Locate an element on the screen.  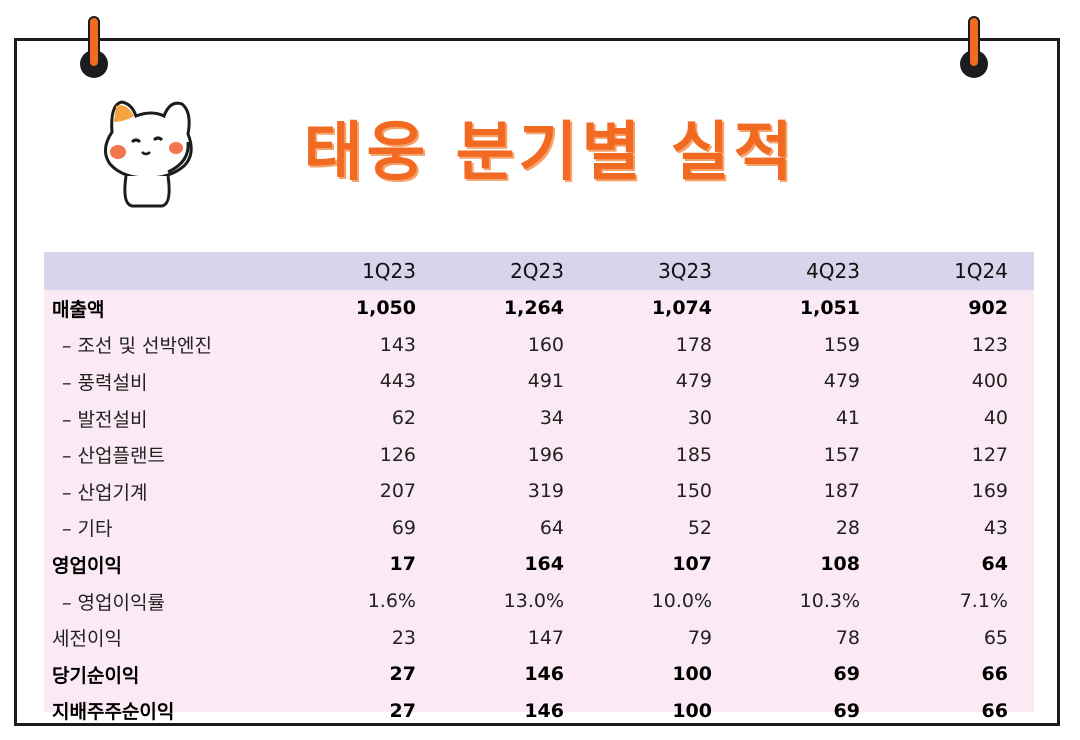
value-cell: 159 is located at coordinates (841, 344).